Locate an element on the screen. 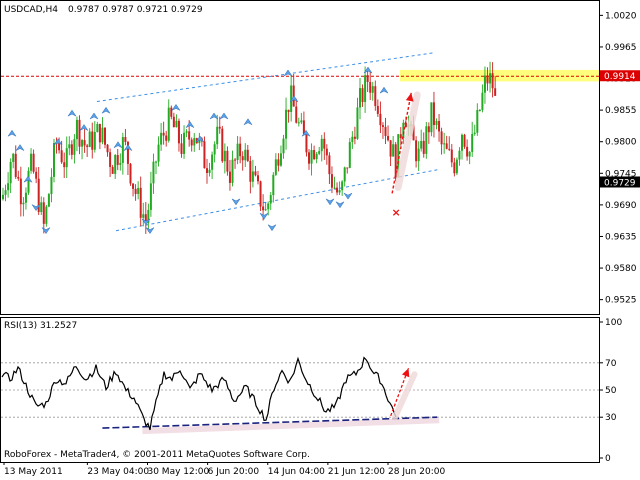  price-tick-label: 0.9745 is located at coordinates (621, 174).